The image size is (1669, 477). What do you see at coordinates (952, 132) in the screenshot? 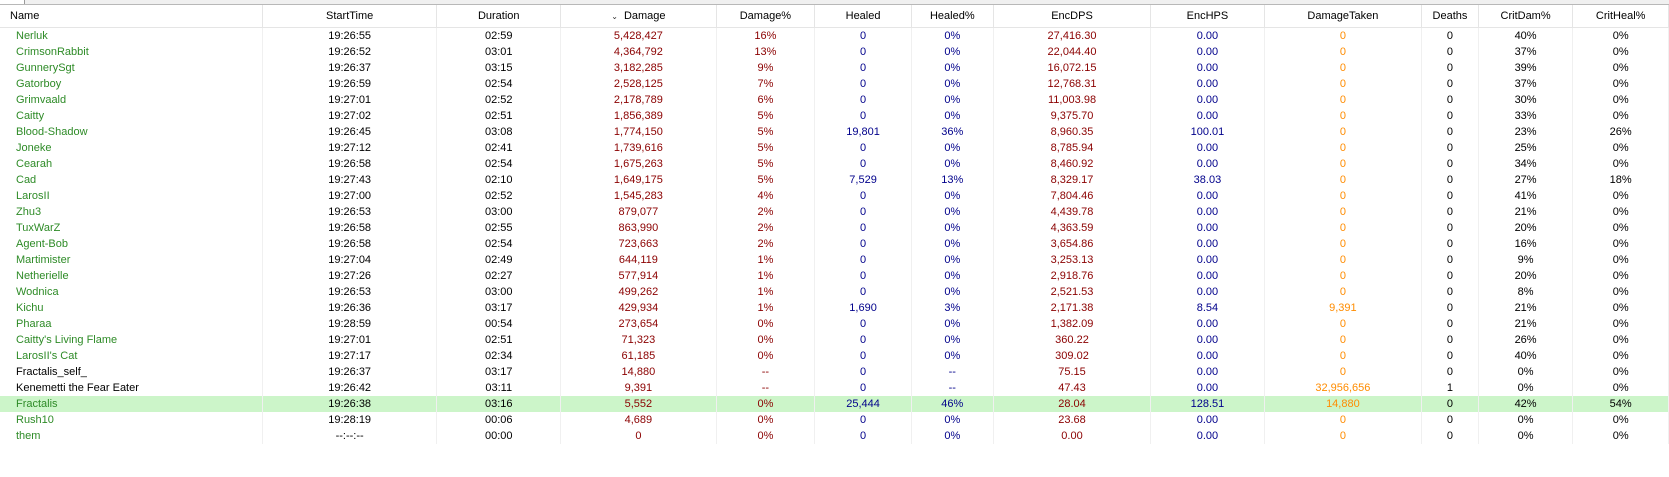
I see `healed-pct-cell: 36%` at bounding box center [952, 132].